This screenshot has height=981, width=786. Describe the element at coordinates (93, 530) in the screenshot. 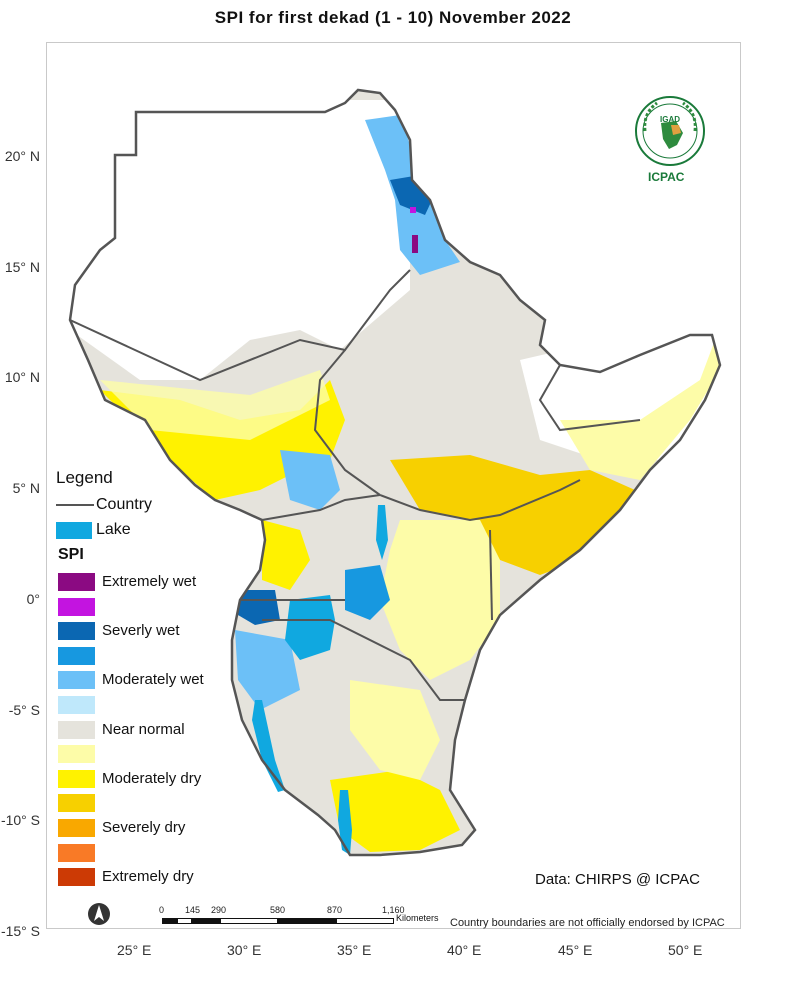

I see `legend-lake: Lake` at that location.